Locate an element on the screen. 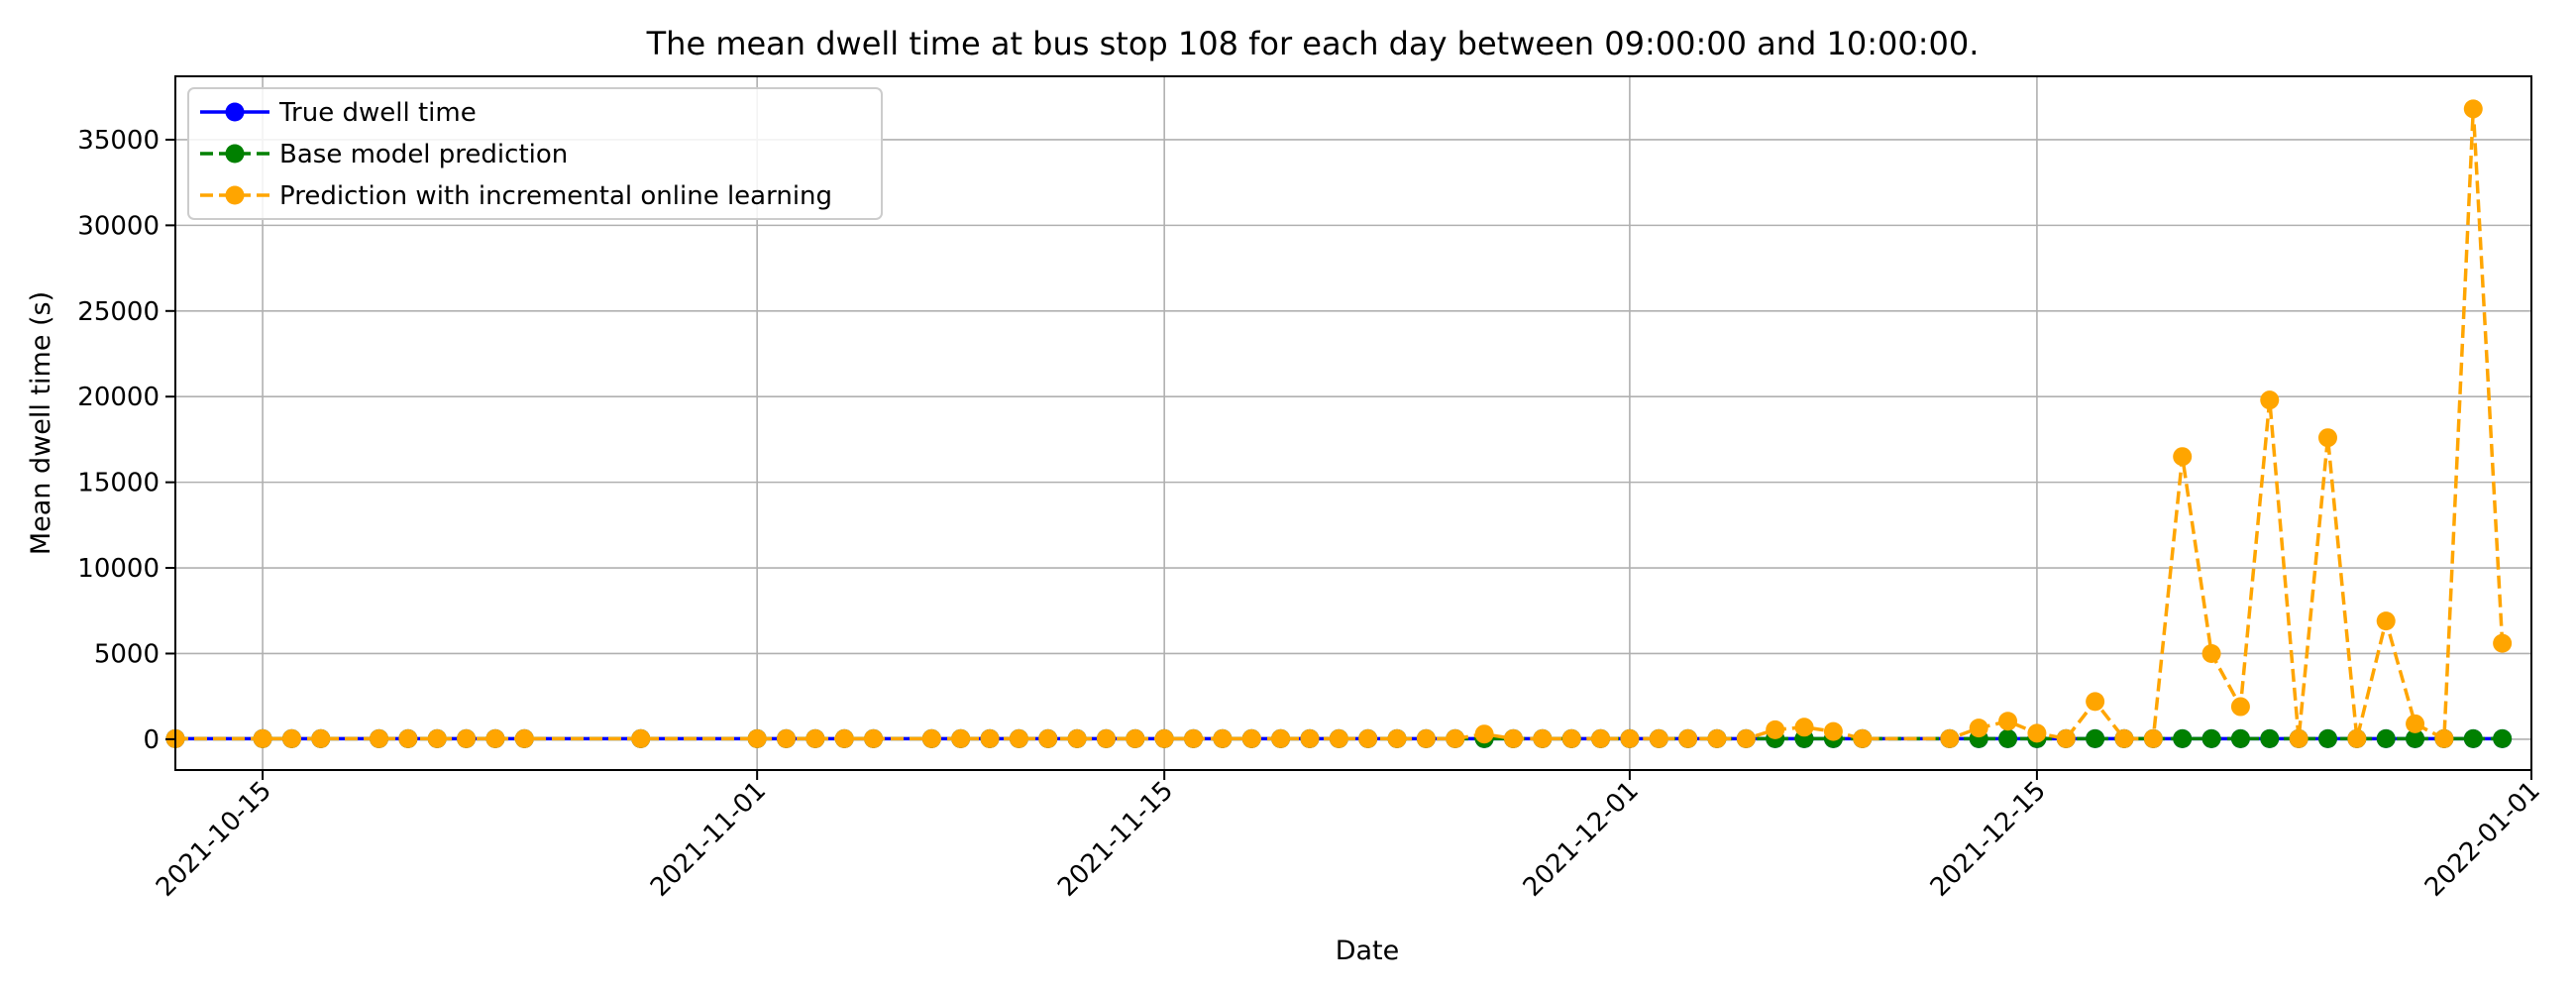  y-tick-label: 35000 is located at coordinates (118, 141).